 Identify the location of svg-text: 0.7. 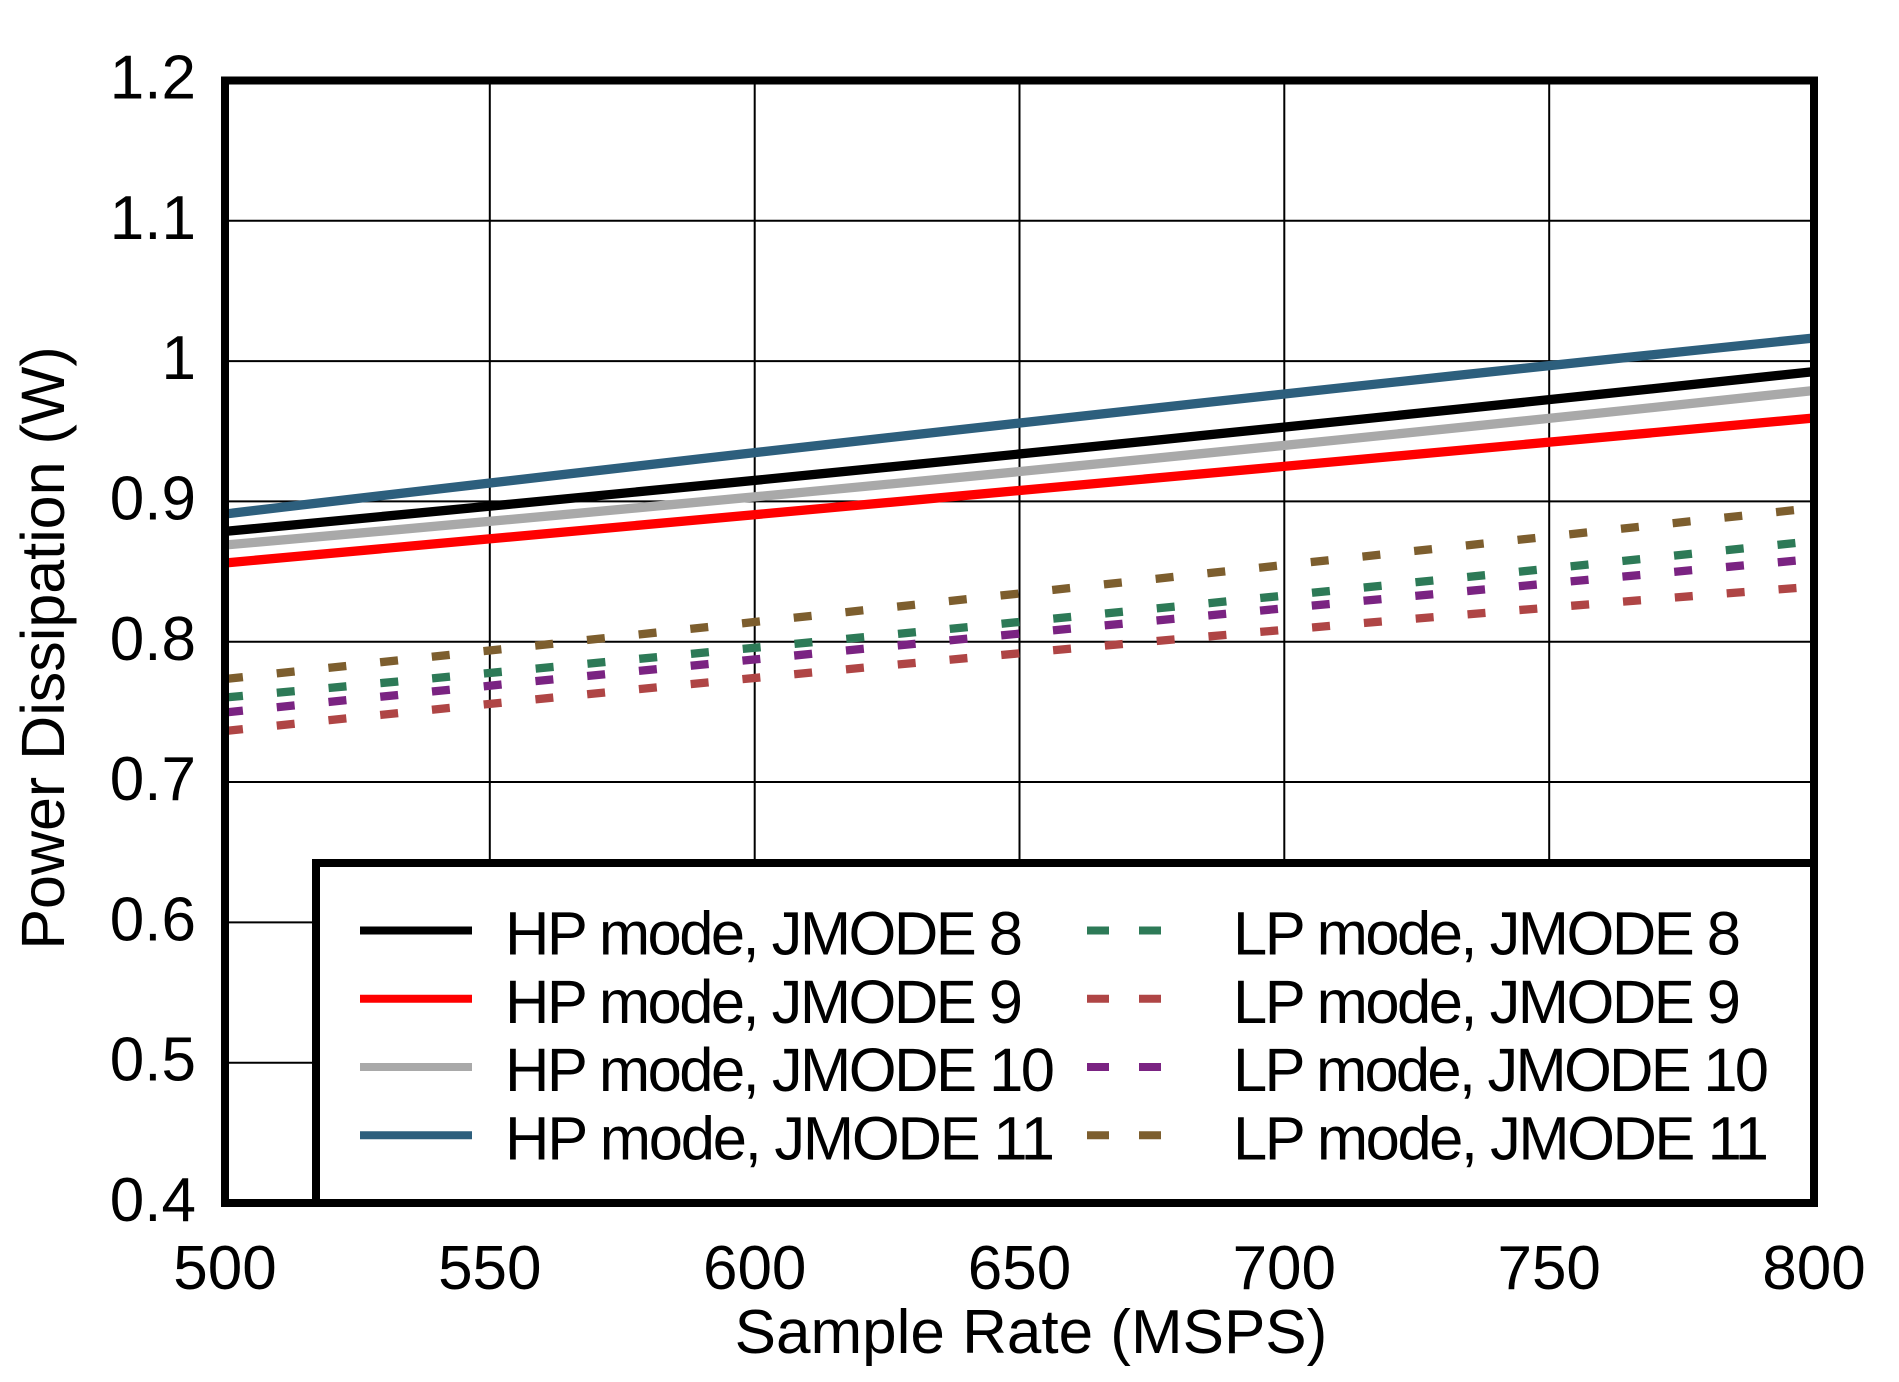
(153, 779).